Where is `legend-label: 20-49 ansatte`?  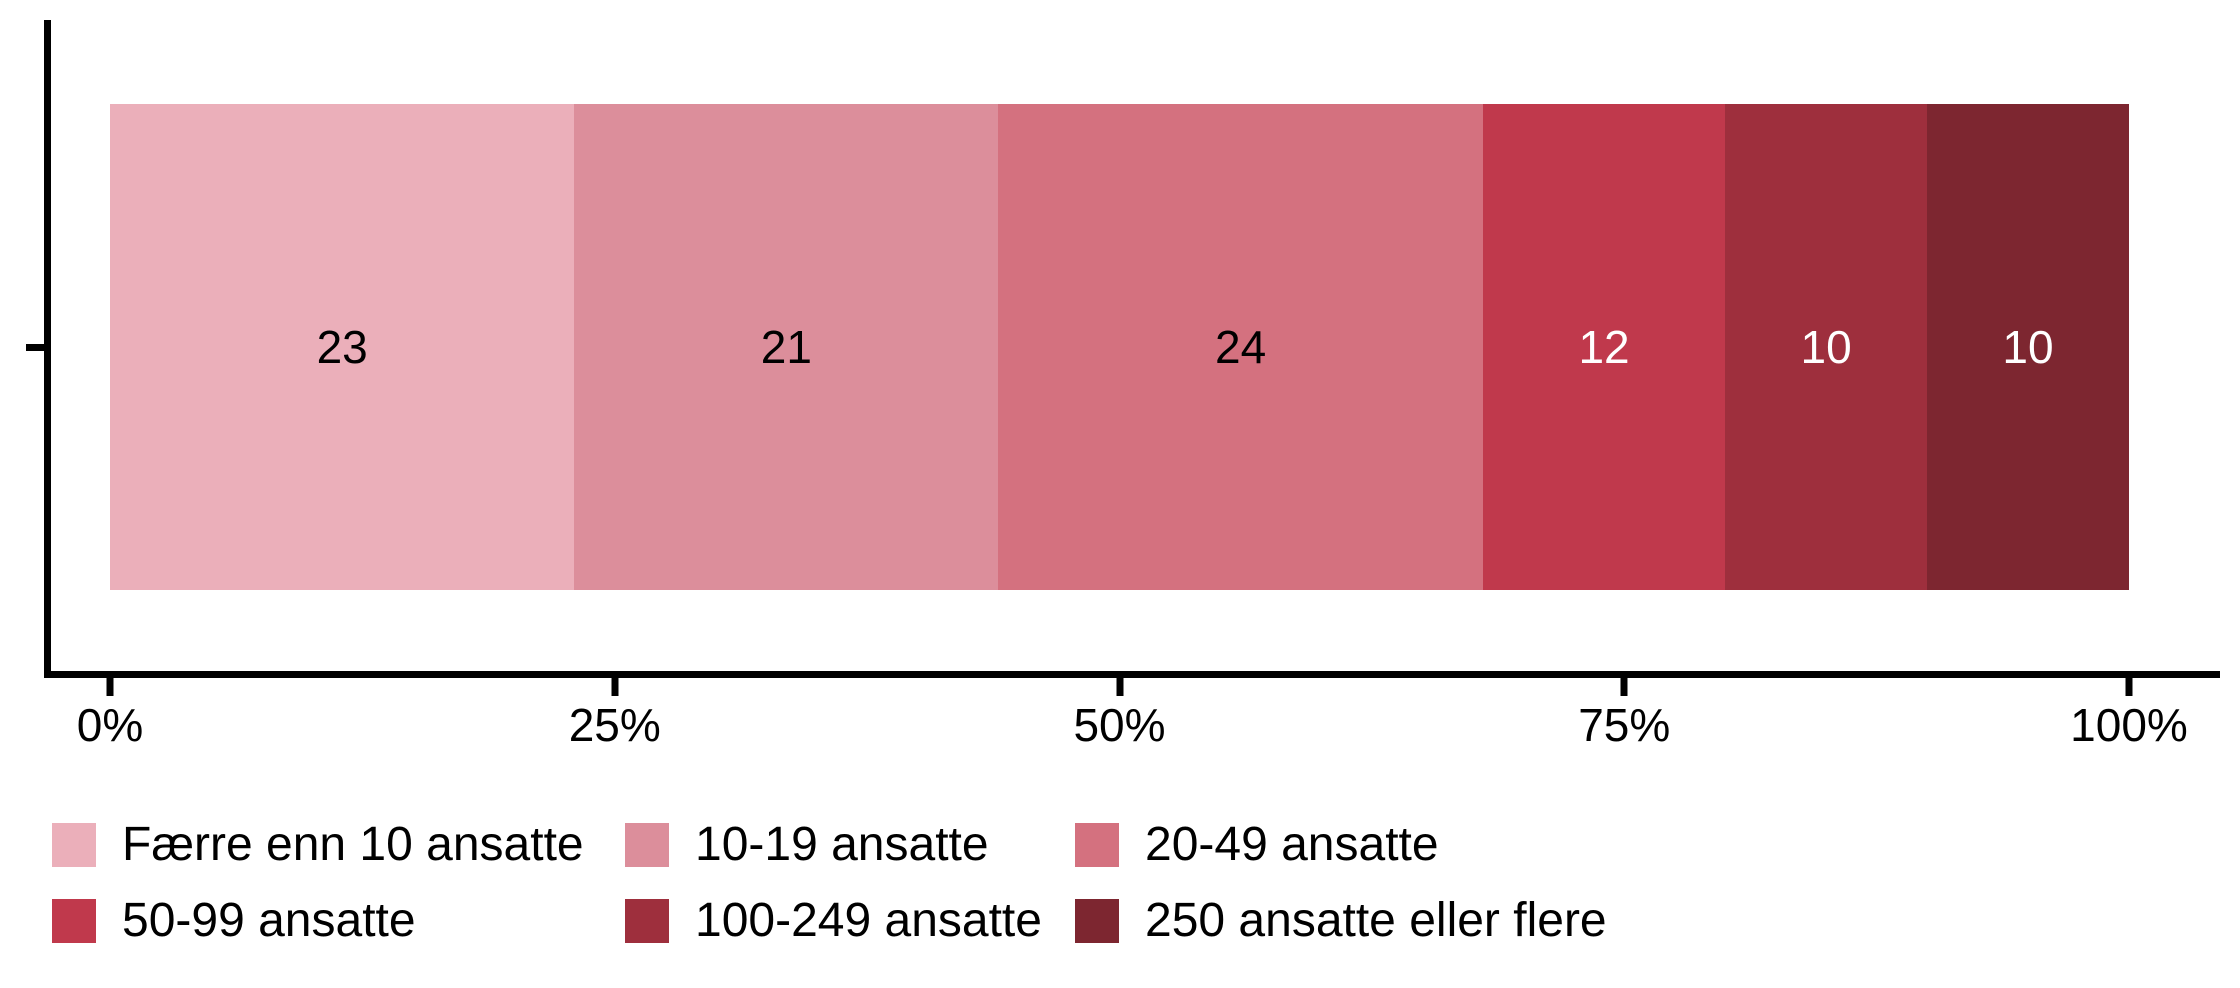 legend-label: 20-49 ansatte is located at coordinates (1292, 844).